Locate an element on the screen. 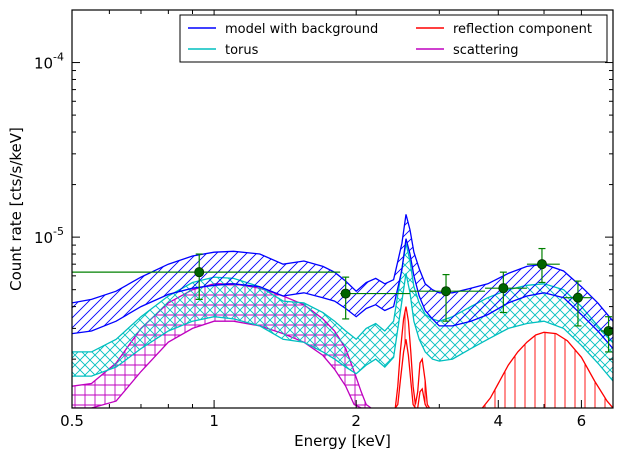 The height and width of the screenshot is (463, 624). x-axis-label: Energy [keV] is located at coordinates (342, 441).